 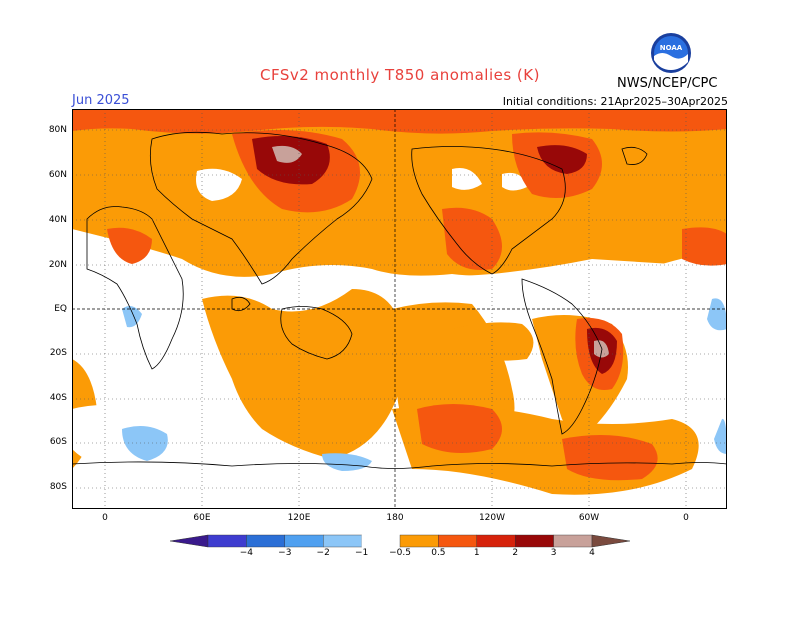 I want to click on initial-conditions: Initial conditions: 21Apr2025–30Apr2025, so click(x=615, y=101).